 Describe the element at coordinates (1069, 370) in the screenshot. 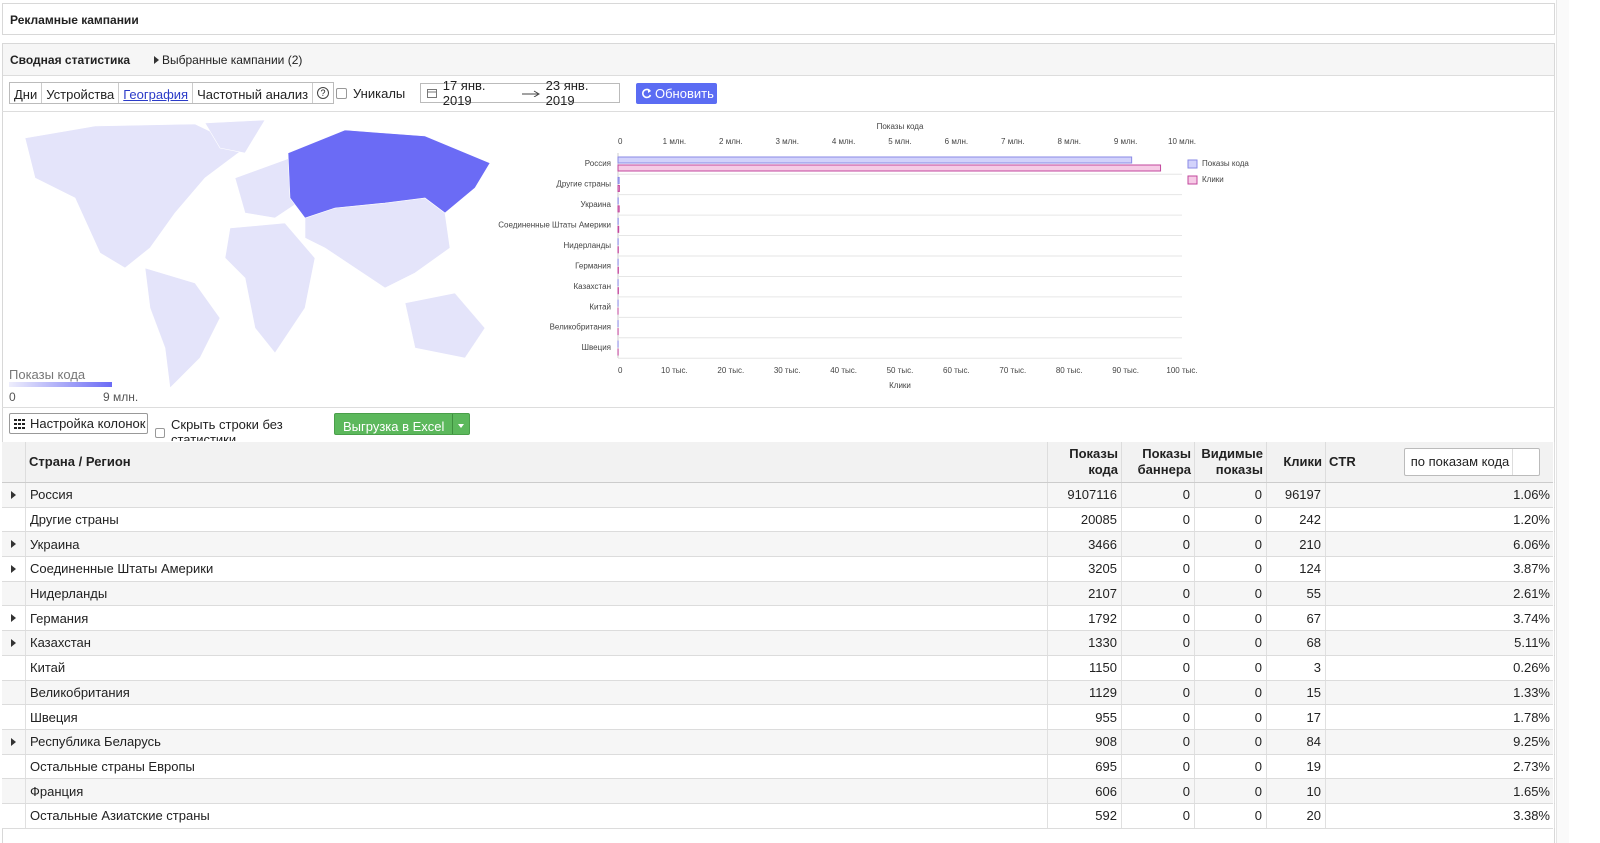

I see `x-tick-label: 80 тыс.` at that location.